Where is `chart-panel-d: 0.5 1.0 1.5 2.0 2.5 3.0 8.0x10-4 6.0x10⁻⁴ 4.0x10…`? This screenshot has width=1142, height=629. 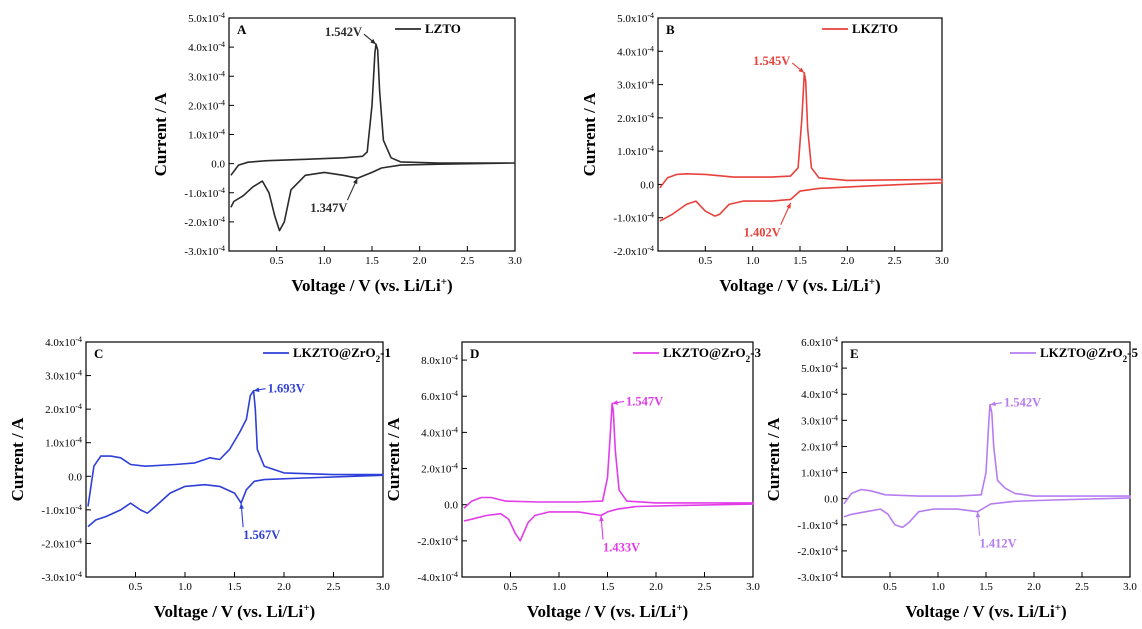
chart-panel-d: 0.5 1.0 1.5 2.0 2.5 3.0 8.0x10-4 6.0x10⁻⁴ 4.0x10… is located at coordinates (572, 481).